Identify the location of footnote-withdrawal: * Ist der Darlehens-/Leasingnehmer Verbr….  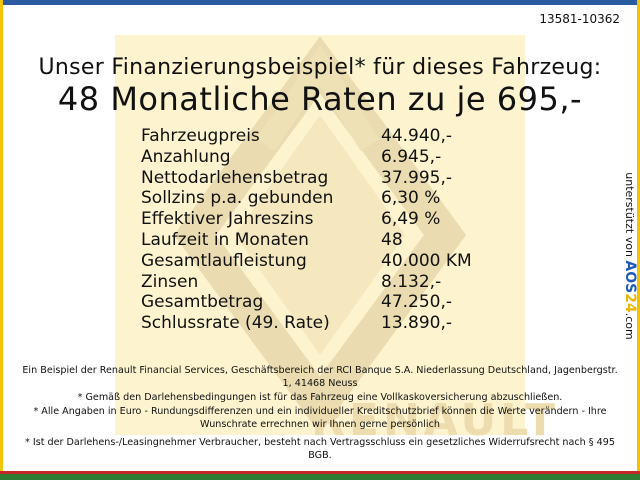
(320, 449).